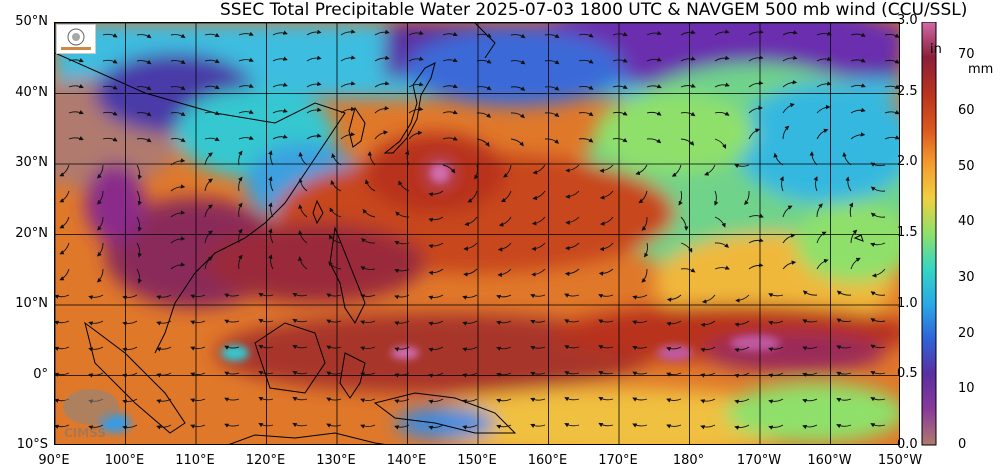 Image resolution: width=1000 pixels, height=470 pixels. What do you see at coordinates (618, 460) in the screenshot?
I see `lon-tick-label: 170°E` at bounding box center [618, 460].